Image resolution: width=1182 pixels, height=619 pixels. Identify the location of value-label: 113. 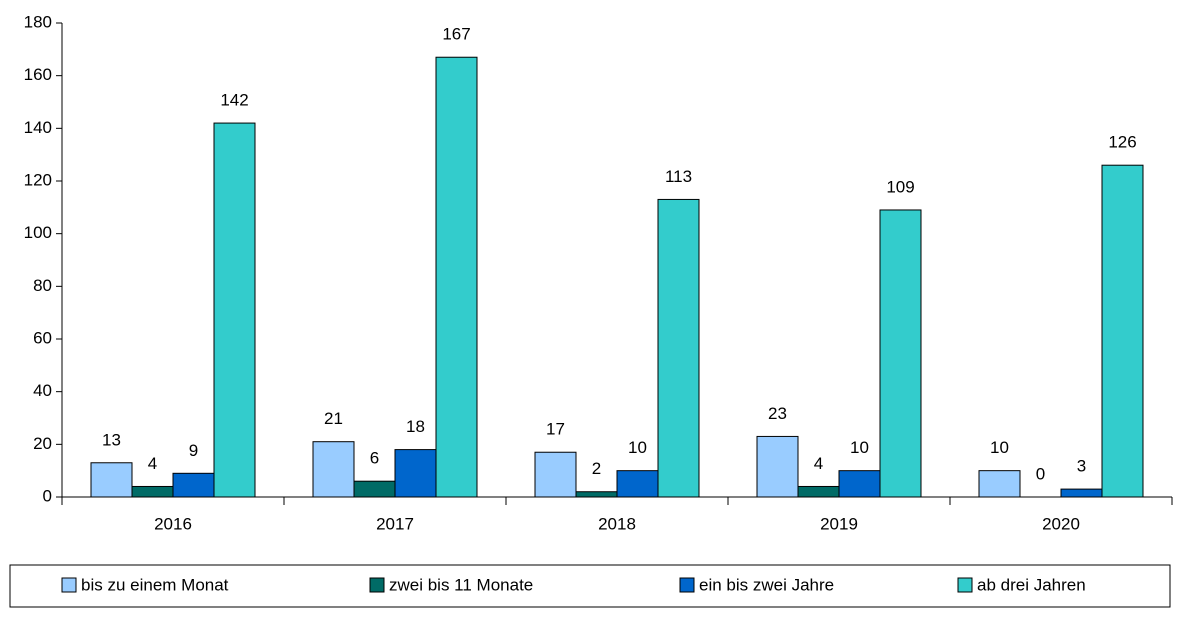
(678, 176).